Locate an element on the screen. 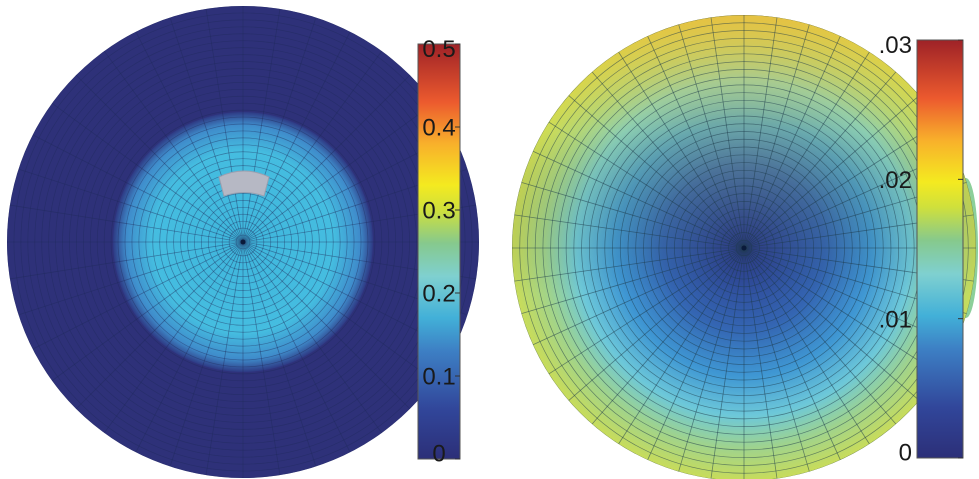  colorbar-1-ticks: 0.5 0.4 0.3 0.2 0.1 0 is located at coordinates (441, 251).